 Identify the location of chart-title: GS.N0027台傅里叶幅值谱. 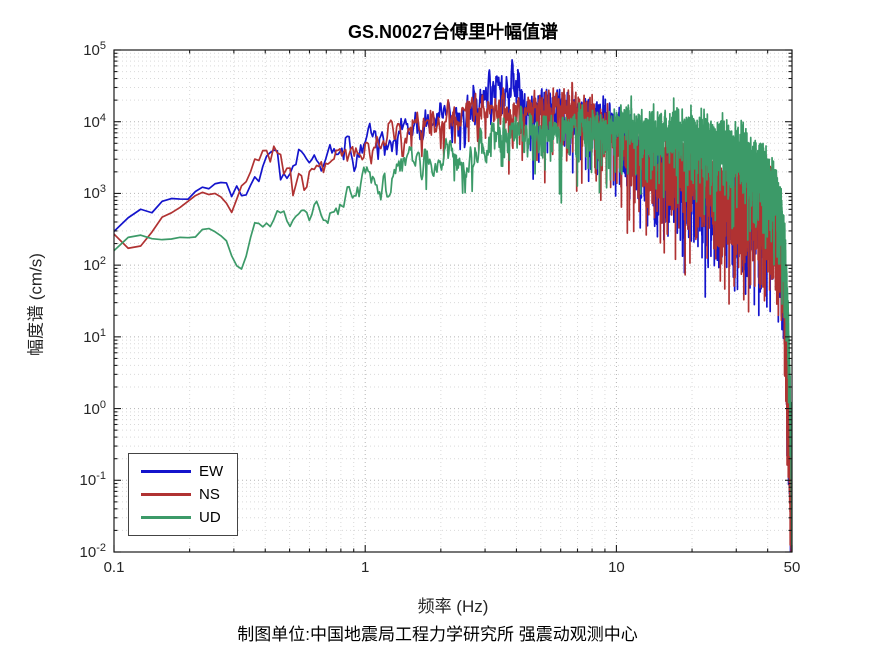
(453, 32).